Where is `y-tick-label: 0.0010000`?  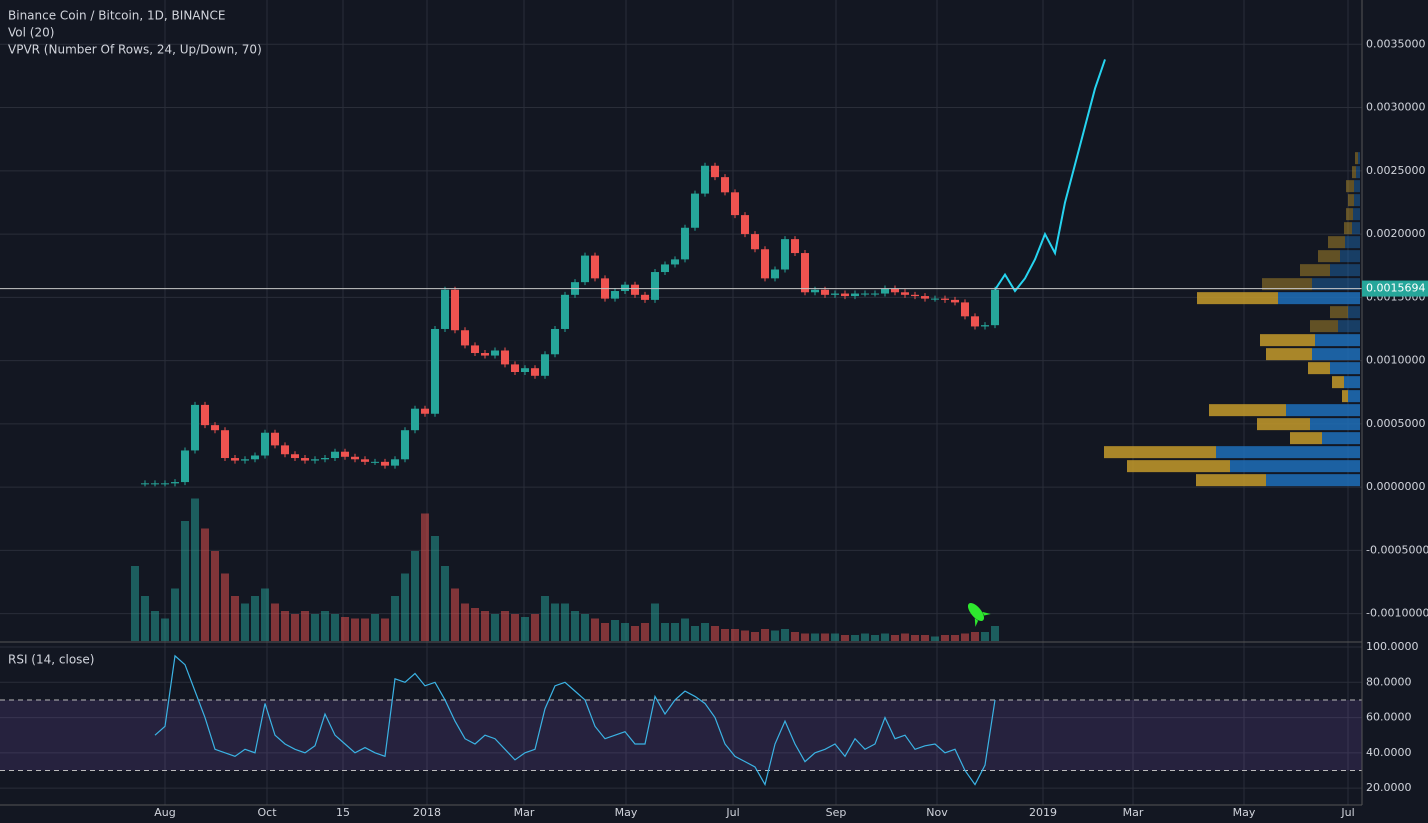
y-tick-label: 0.0010000 is located at coordinates (1396, 360).